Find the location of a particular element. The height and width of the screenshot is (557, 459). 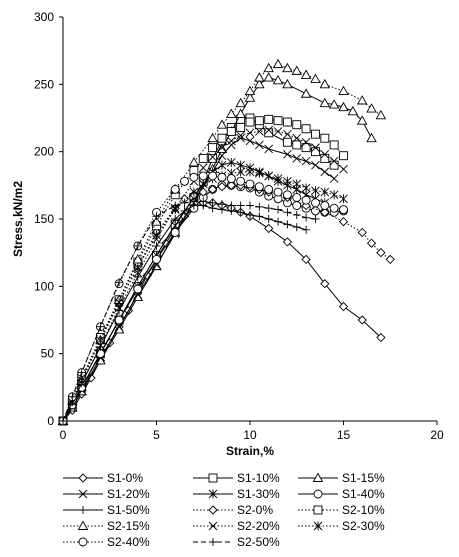

legend-item: S2-30% is located at coordinates (341, 526).